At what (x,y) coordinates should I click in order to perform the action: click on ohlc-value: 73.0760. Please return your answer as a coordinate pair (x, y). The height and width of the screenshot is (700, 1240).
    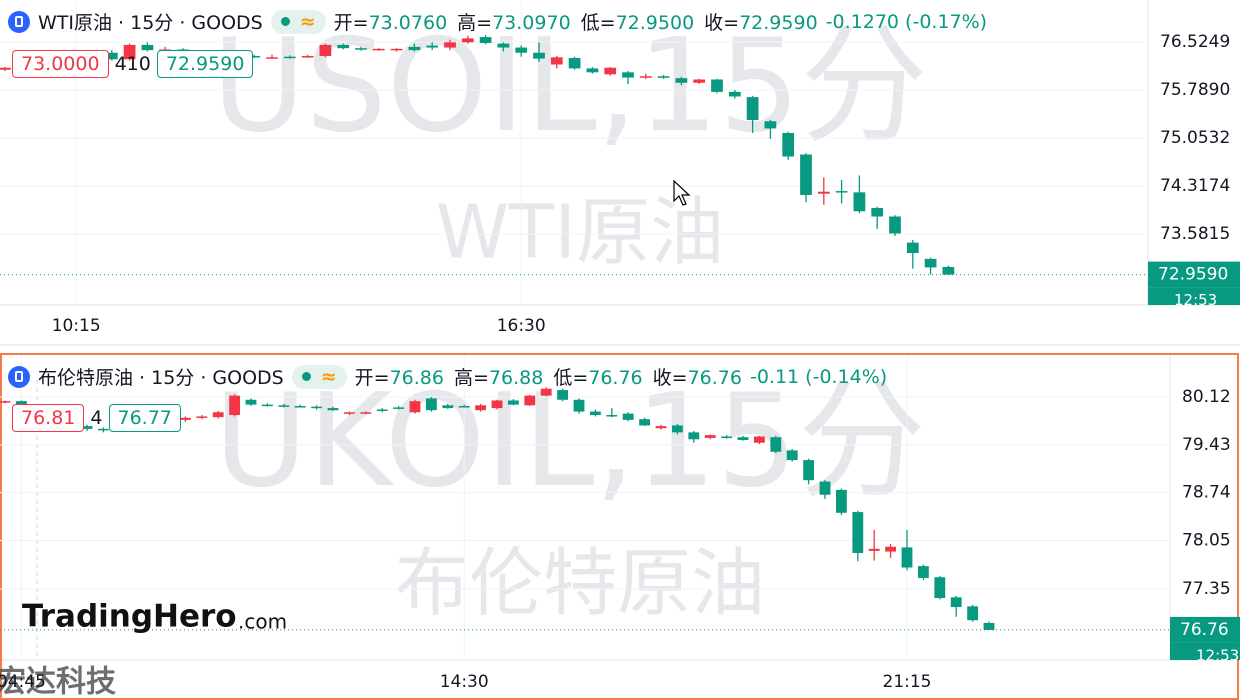
    Looking at the image, I should click on (408, 23).